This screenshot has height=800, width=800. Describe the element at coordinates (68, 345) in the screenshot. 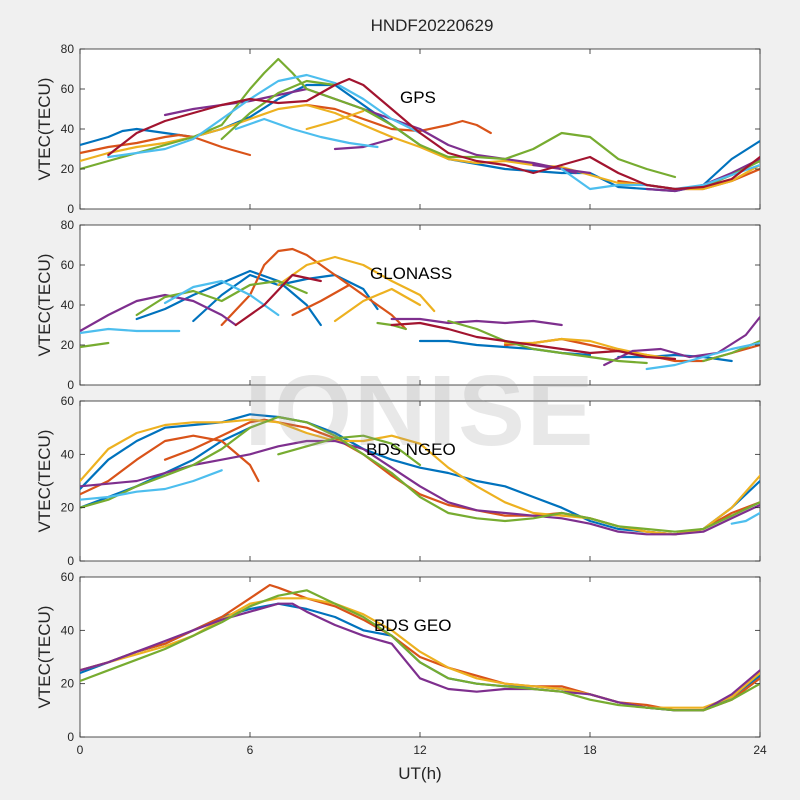

I see `y-tick-label-glonass: 20` at that location.